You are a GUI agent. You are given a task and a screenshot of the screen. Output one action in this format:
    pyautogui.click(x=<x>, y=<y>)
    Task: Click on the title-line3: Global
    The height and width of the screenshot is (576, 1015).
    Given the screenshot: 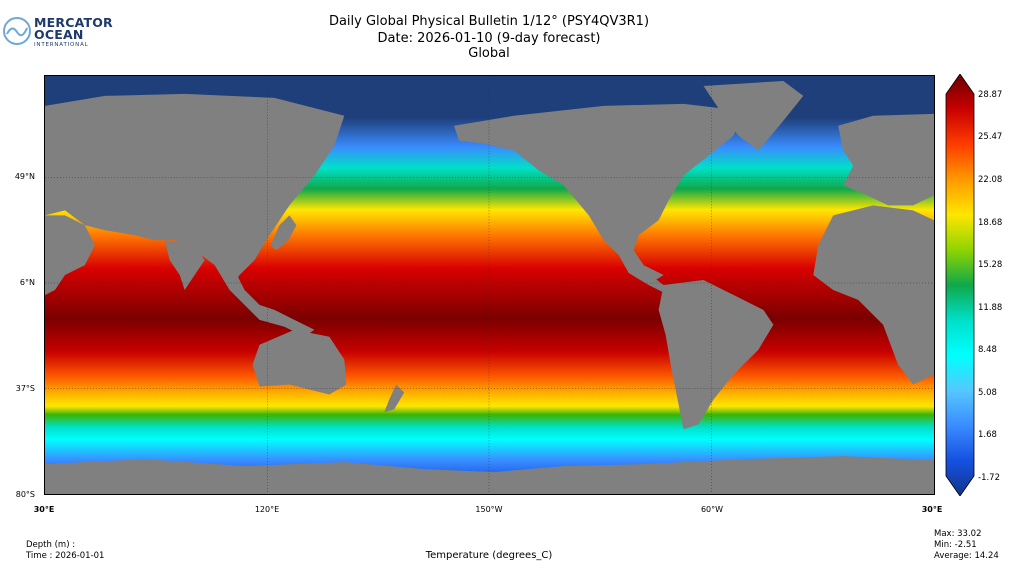 What is the action you would take?
    pyautogui.click(x=489, y=53)
    